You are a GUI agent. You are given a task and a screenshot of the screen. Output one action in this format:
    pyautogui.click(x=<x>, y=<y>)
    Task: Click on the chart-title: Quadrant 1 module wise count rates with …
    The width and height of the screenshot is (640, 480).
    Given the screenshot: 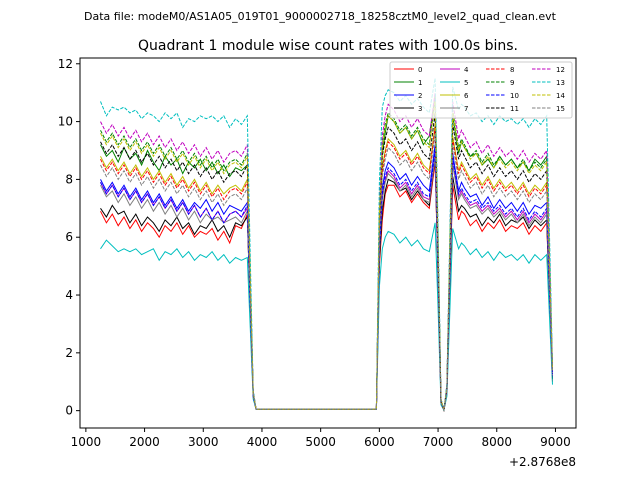 What is the action you would take?
    pyautogui.click(x=328, y=46)
    